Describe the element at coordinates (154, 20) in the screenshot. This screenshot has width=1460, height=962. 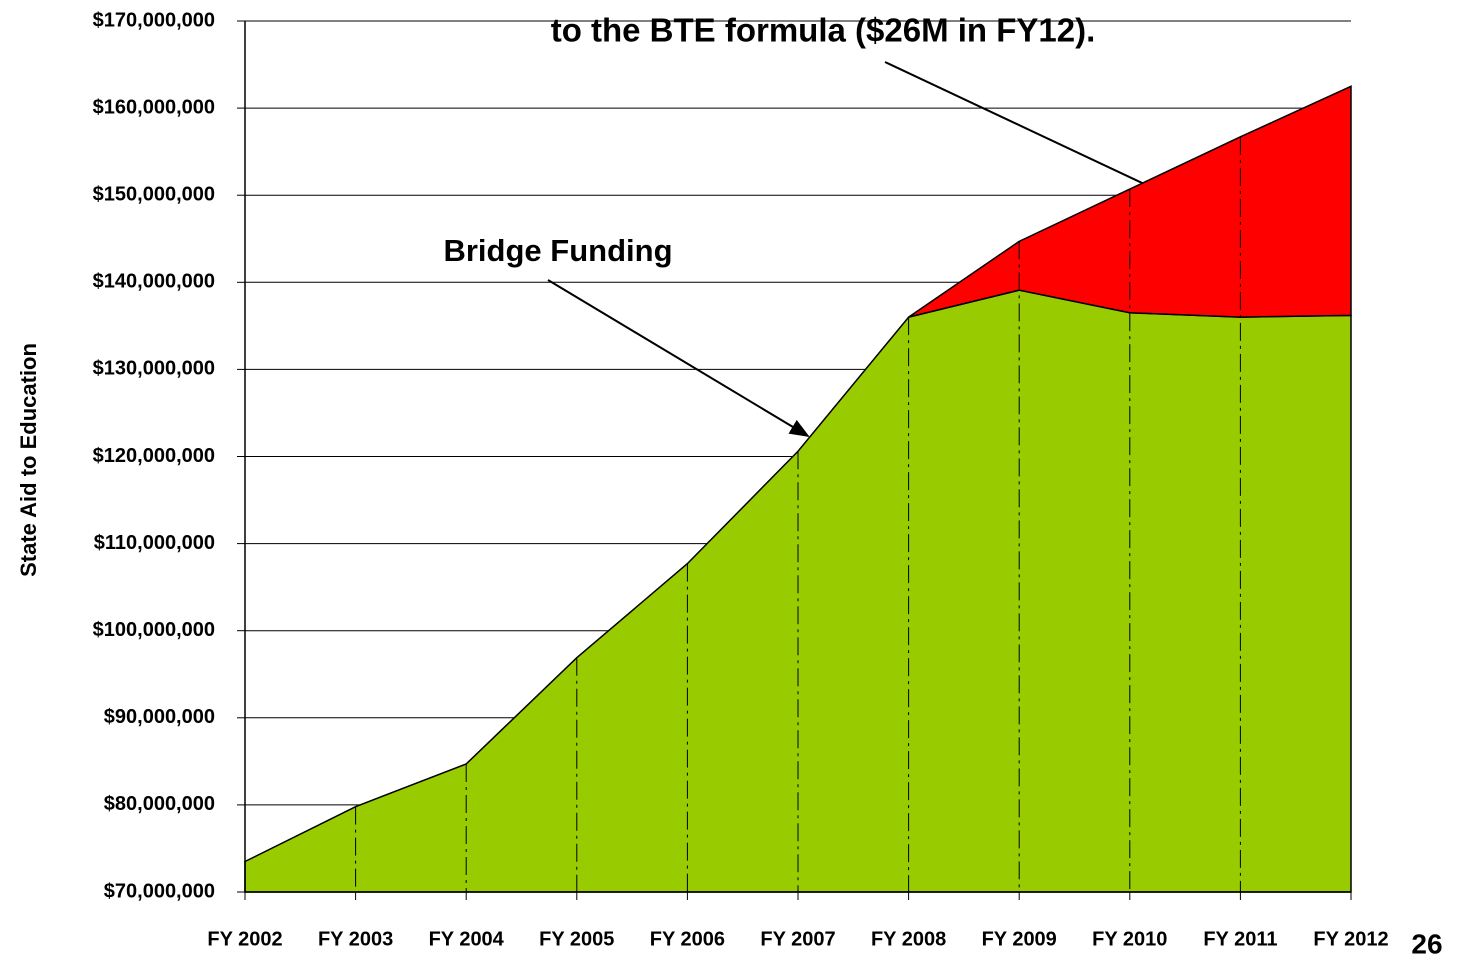
I see `y-tick-label: $170,000,000` at that location.